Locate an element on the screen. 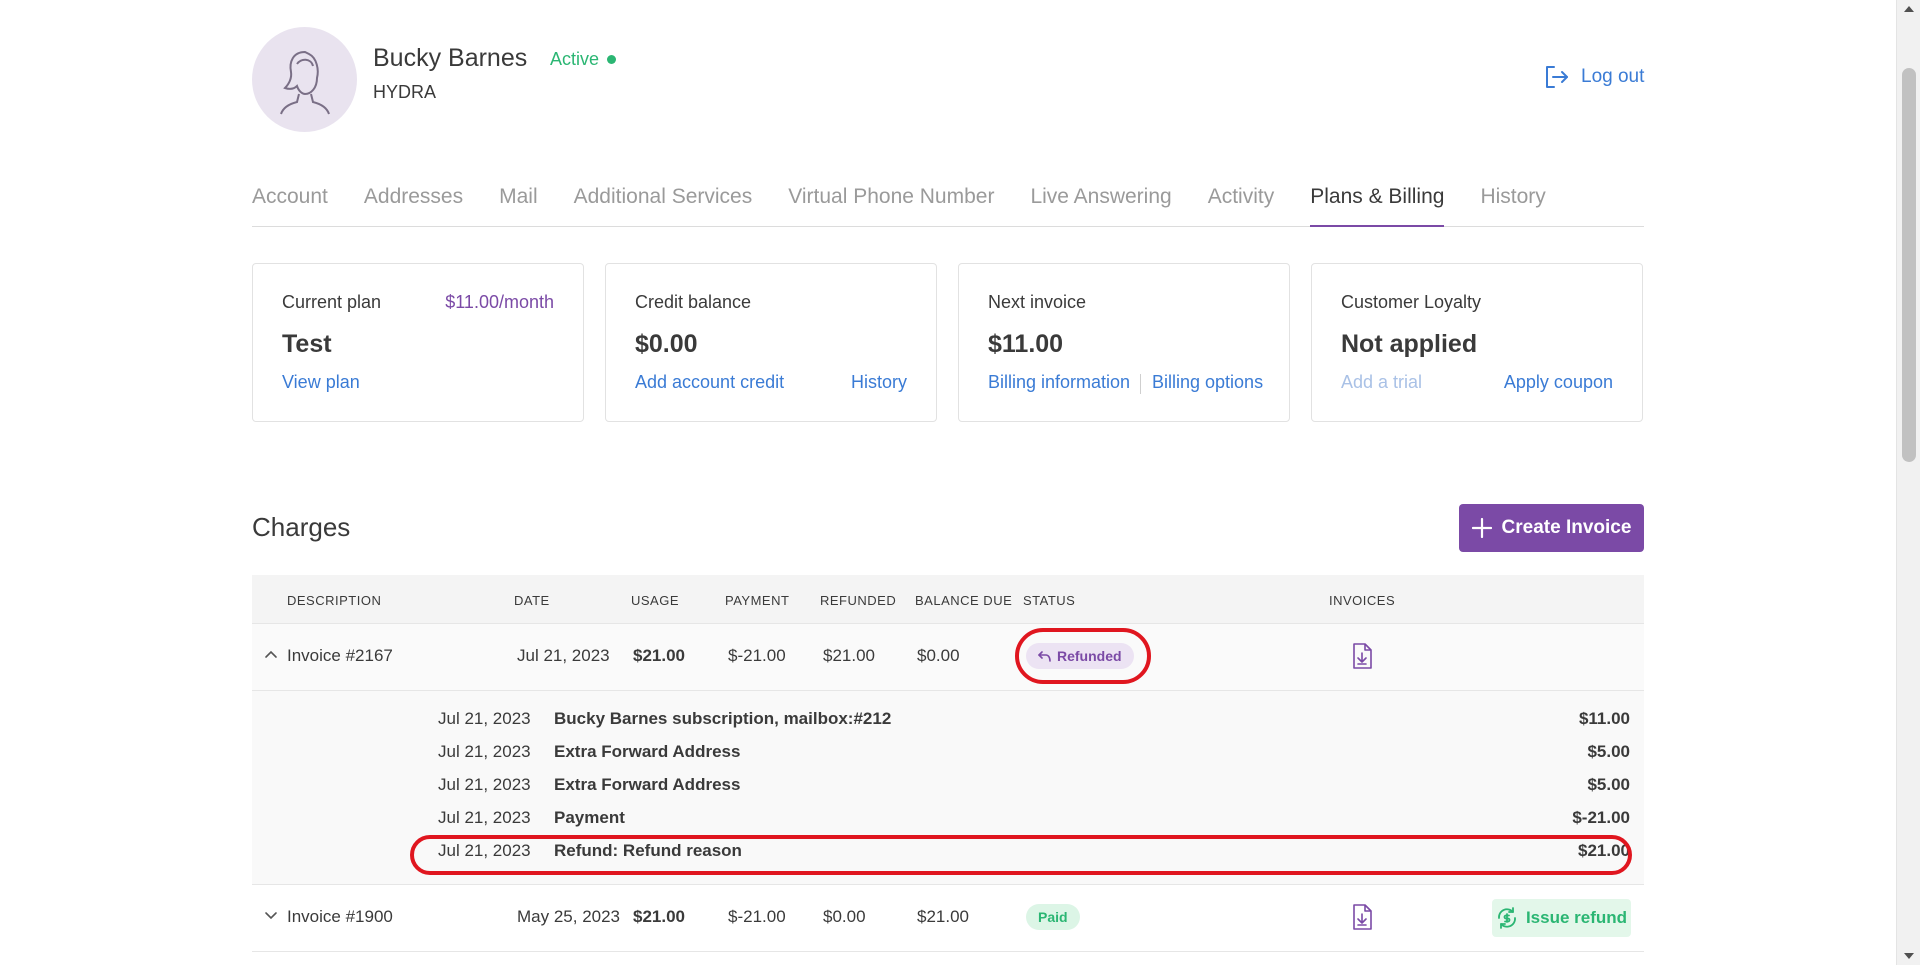 The width and height of the screenshot is (1920, 965). line-item-amount: $11.00 is located at coordinates (1604, 718).